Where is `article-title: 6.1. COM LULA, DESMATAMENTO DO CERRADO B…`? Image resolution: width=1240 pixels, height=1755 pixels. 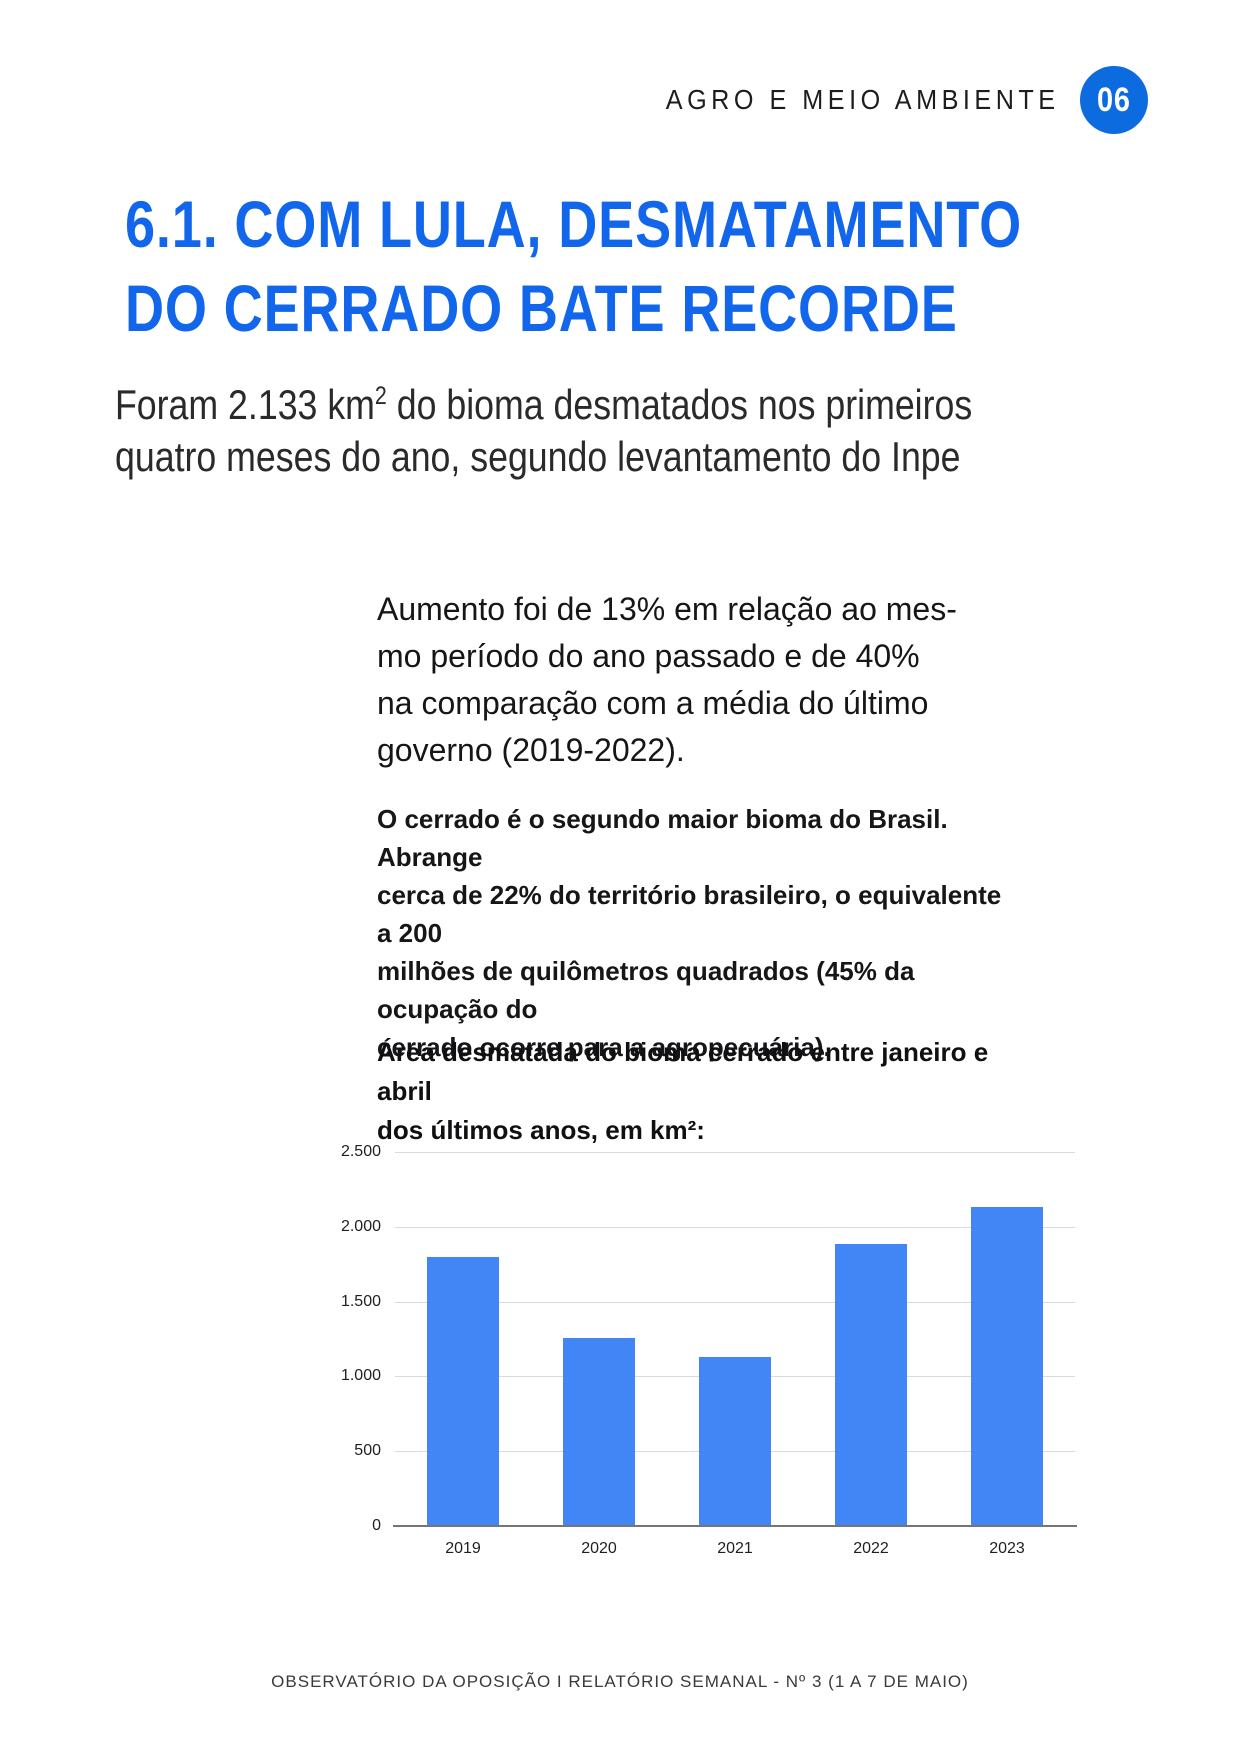
article-title: 6.1. COM LULA, DESMATAMENTO DO CERRADO B… is located at coordinates (672, 266).